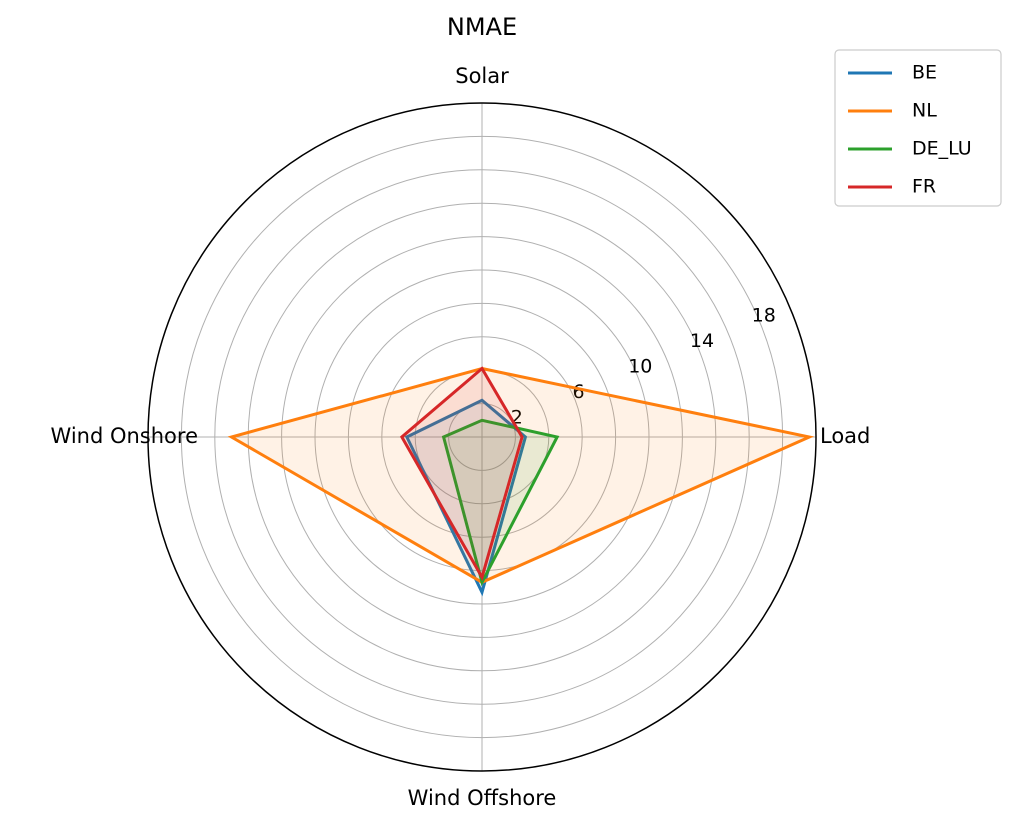 This screenshot has height=819, width=1015. I want to click on legend-label: DE_LU, so click(942, 149).